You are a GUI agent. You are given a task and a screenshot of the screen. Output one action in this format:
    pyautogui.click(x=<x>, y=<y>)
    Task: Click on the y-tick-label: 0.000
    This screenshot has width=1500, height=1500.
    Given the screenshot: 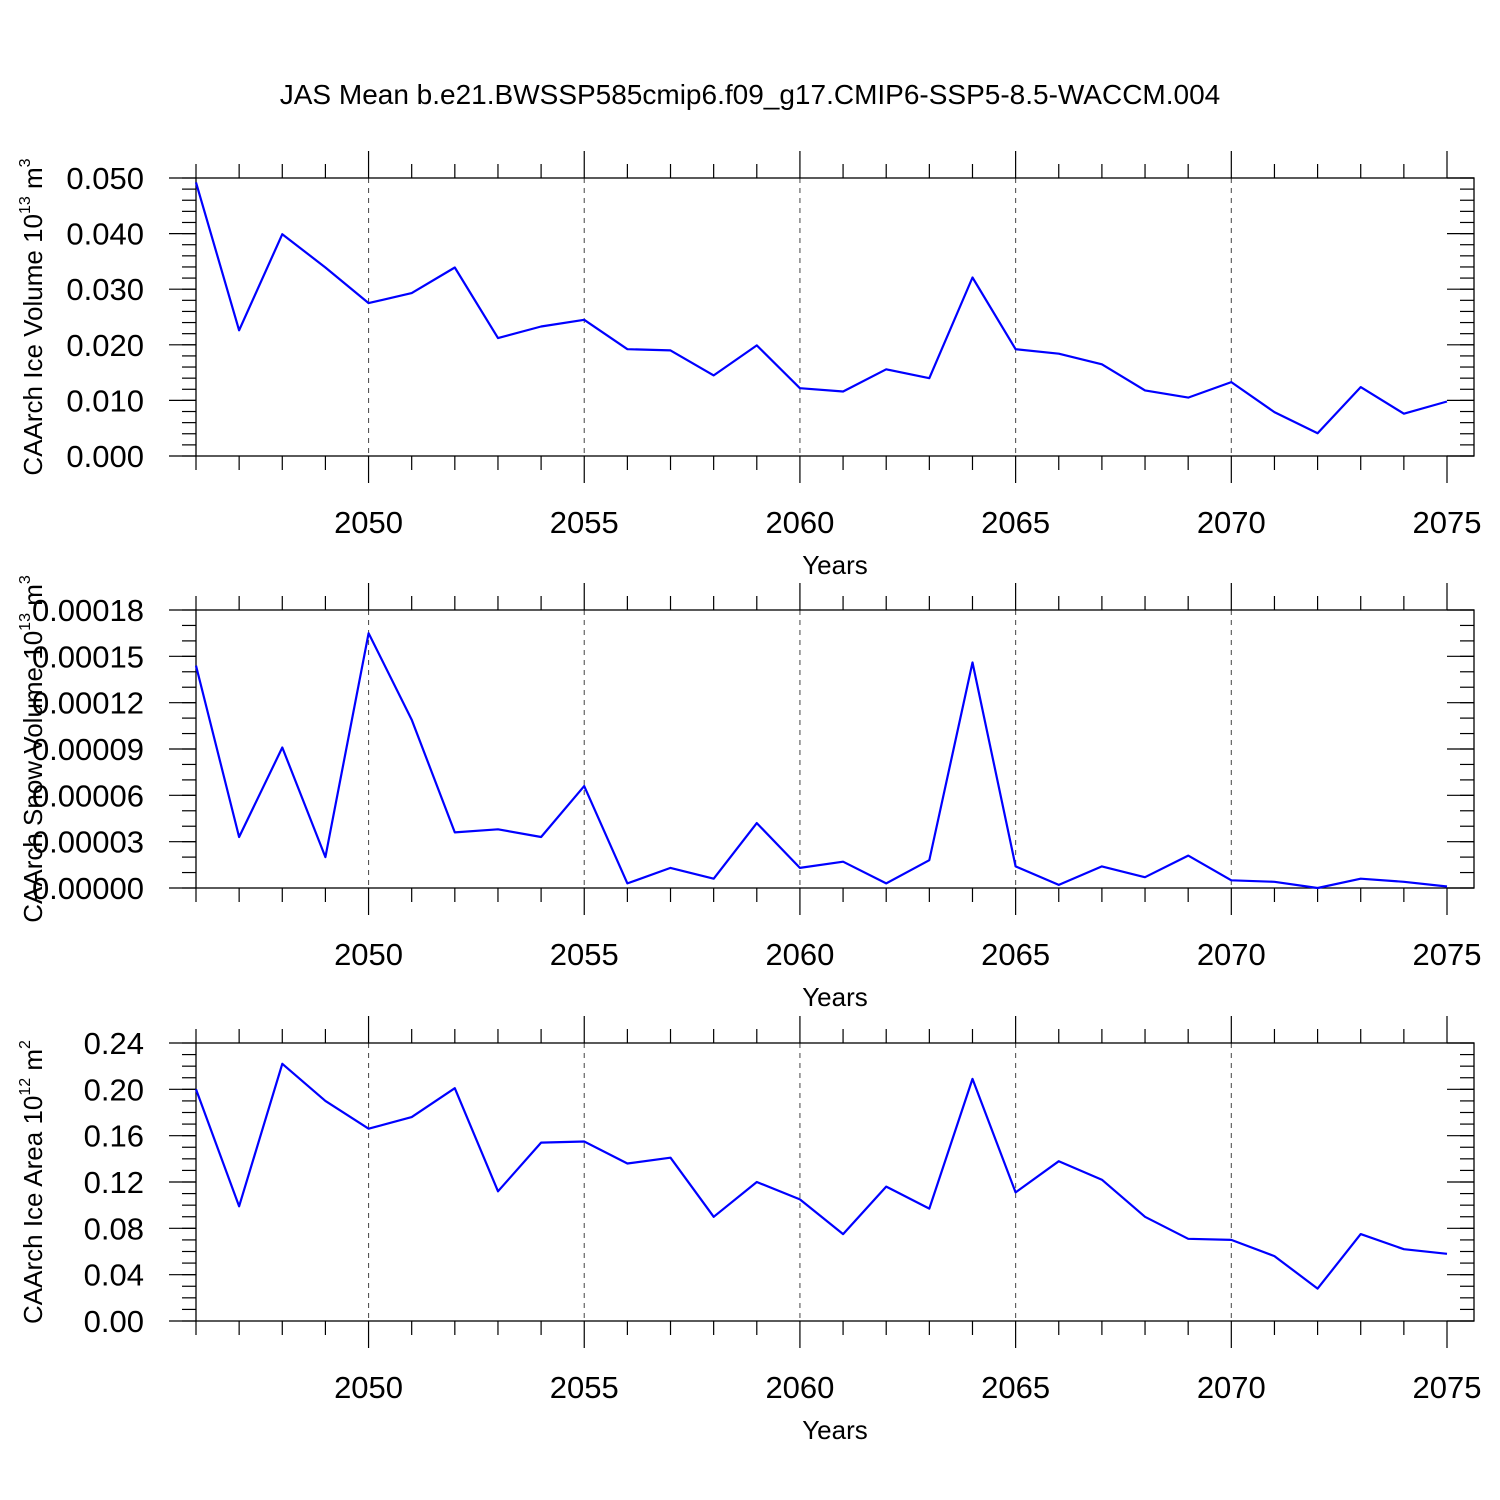 What is the action you would take?
    pyautogui.click(x=105, y=456)
    